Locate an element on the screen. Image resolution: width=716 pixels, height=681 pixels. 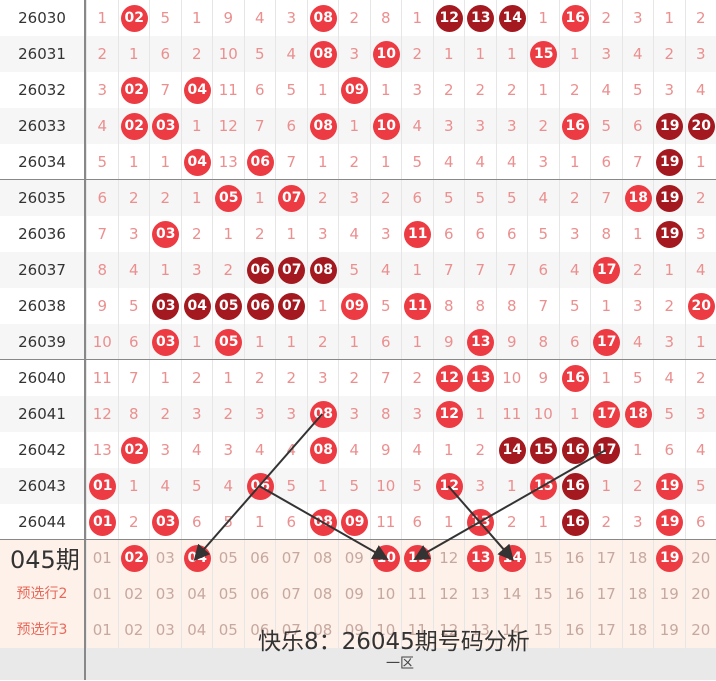
selected-ball: 02 is located at coordinates (134, 558).